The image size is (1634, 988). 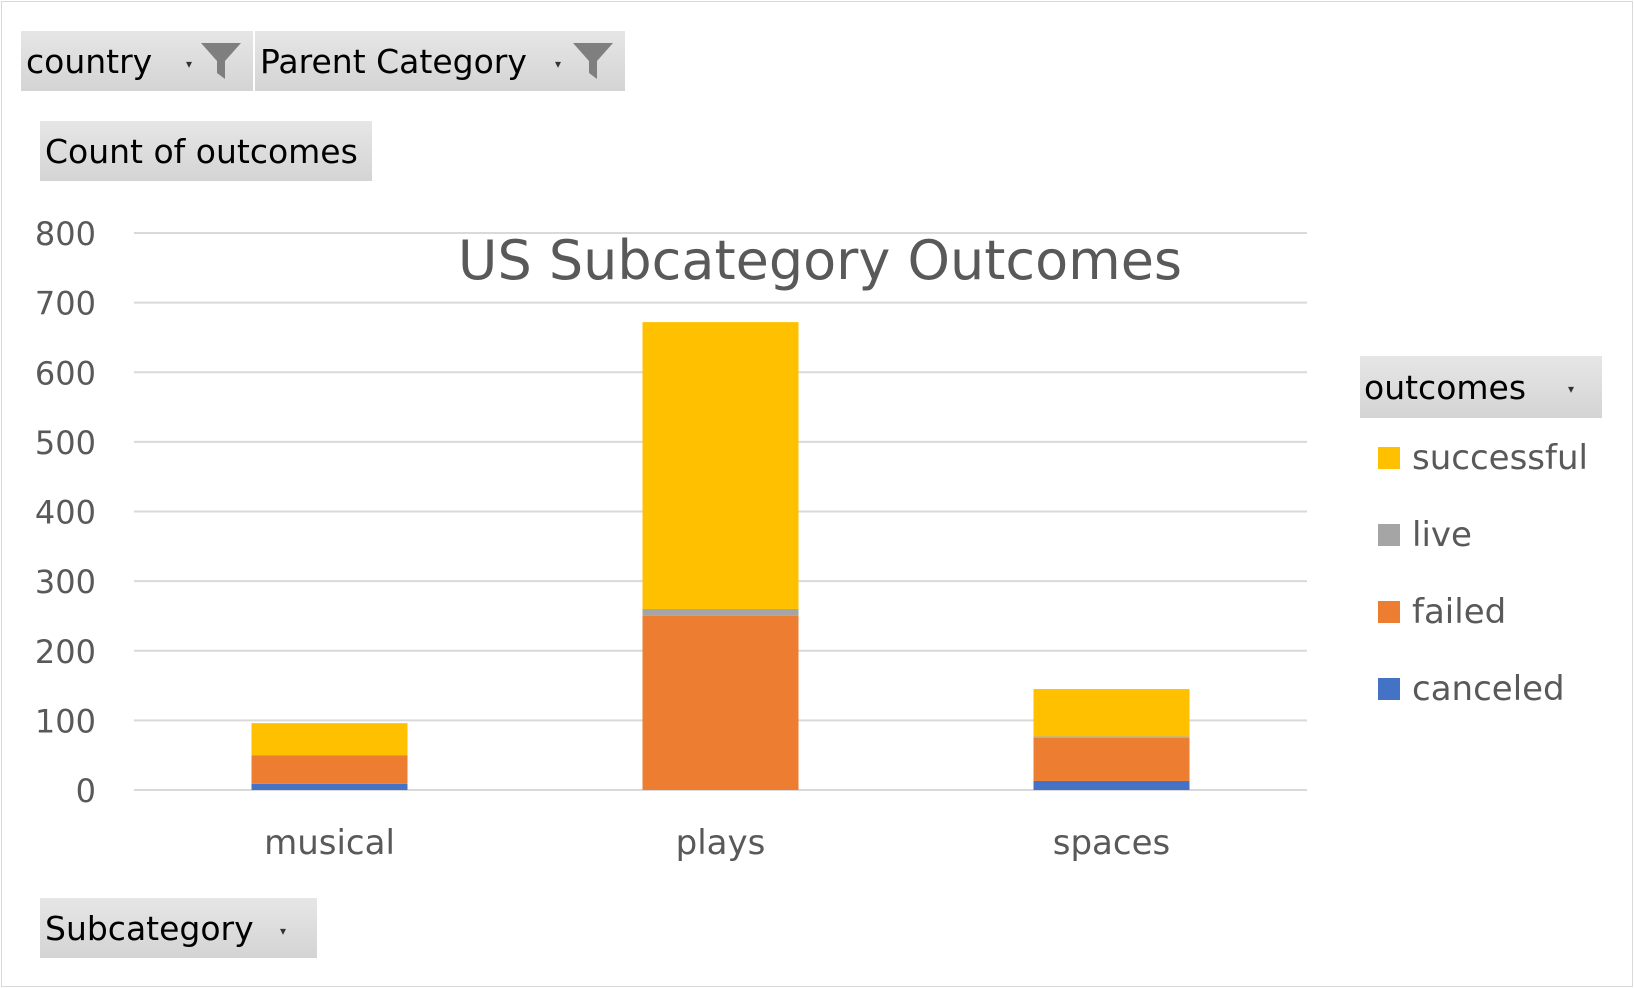 What do you see at coordinates (329, 739) in the screenshot?
I see `bar-musical-successful` at bounding box center [329, 739].